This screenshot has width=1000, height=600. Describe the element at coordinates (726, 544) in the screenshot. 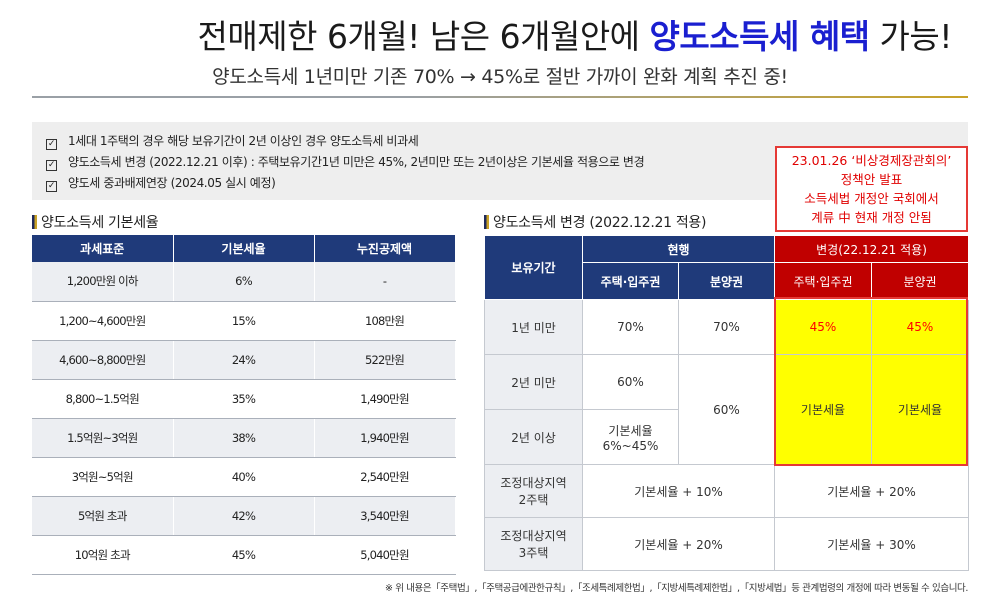

I see `table-row: 조정대상지역 3주택 기본세율 + 20% 기본세율 + 30%` at that location.